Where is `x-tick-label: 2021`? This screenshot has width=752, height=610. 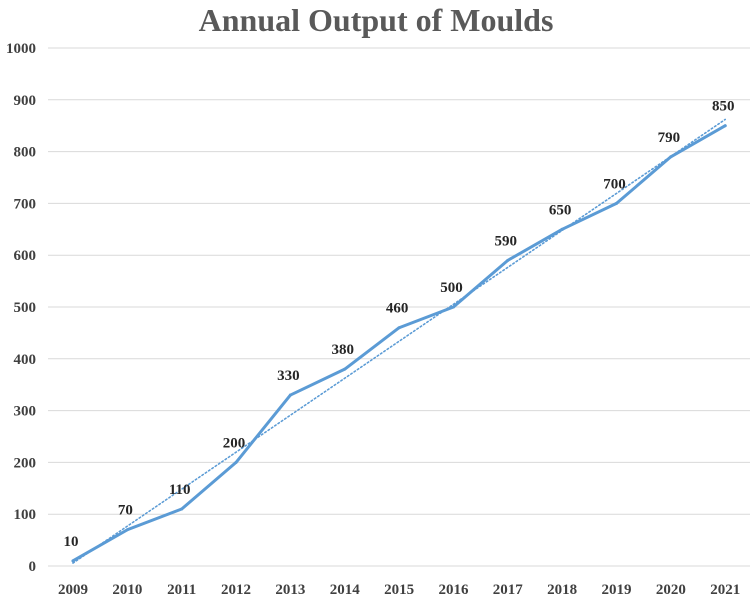
x-tick-label: 2021 is located at coordinates (725, 590).